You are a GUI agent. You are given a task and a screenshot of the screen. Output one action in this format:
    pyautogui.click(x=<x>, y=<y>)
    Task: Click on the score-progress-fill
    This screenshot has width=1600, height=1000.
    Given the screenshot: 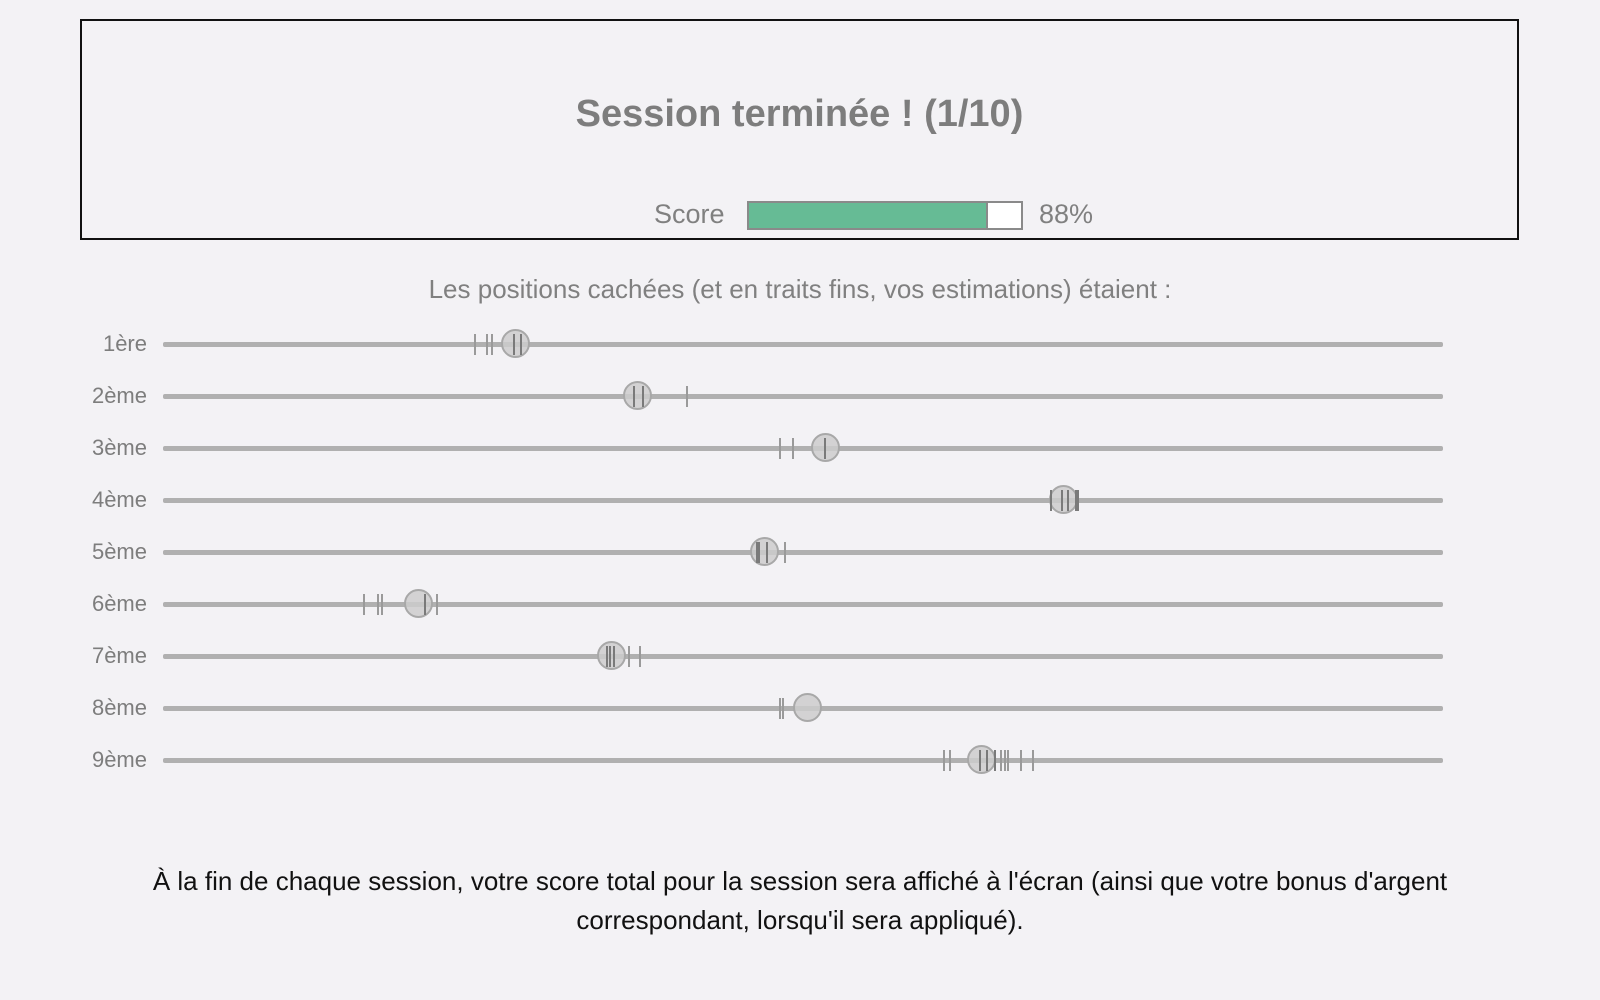 What is the action you would take?
    pyautogui.click(x=869, y=215)
    